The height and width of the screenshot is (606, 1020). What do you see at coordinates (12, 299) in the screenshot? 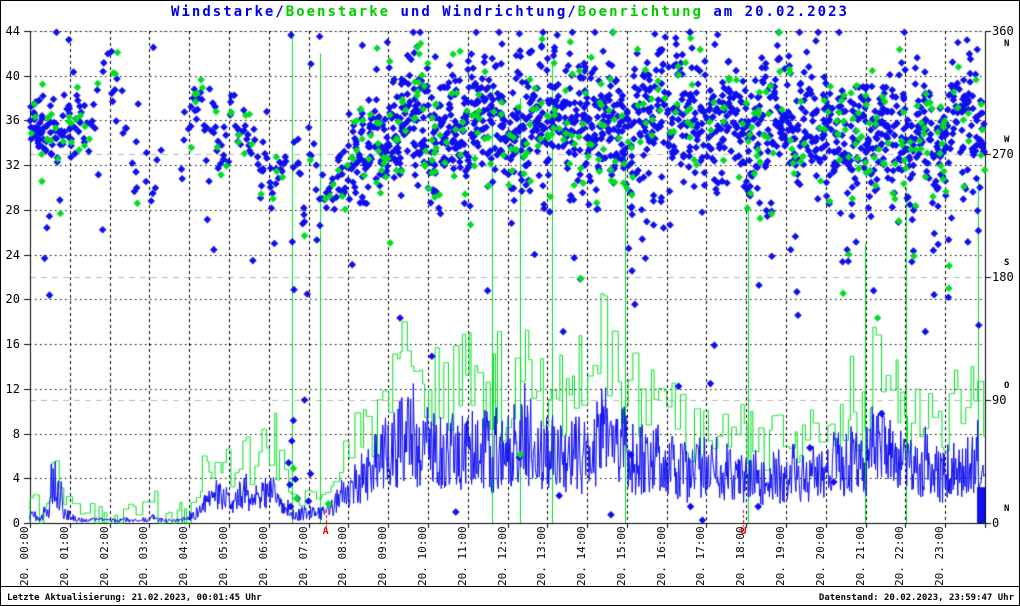
I see `y-axis-tick-label: 20` at bounding box center [12, 299].